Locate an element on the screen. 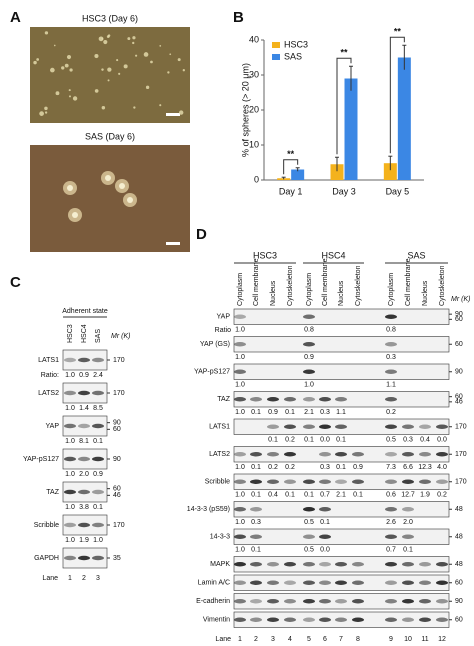 This screenshot has width=474, height=646. ratio-value: 2.0 is located at coordinates (84, 474).